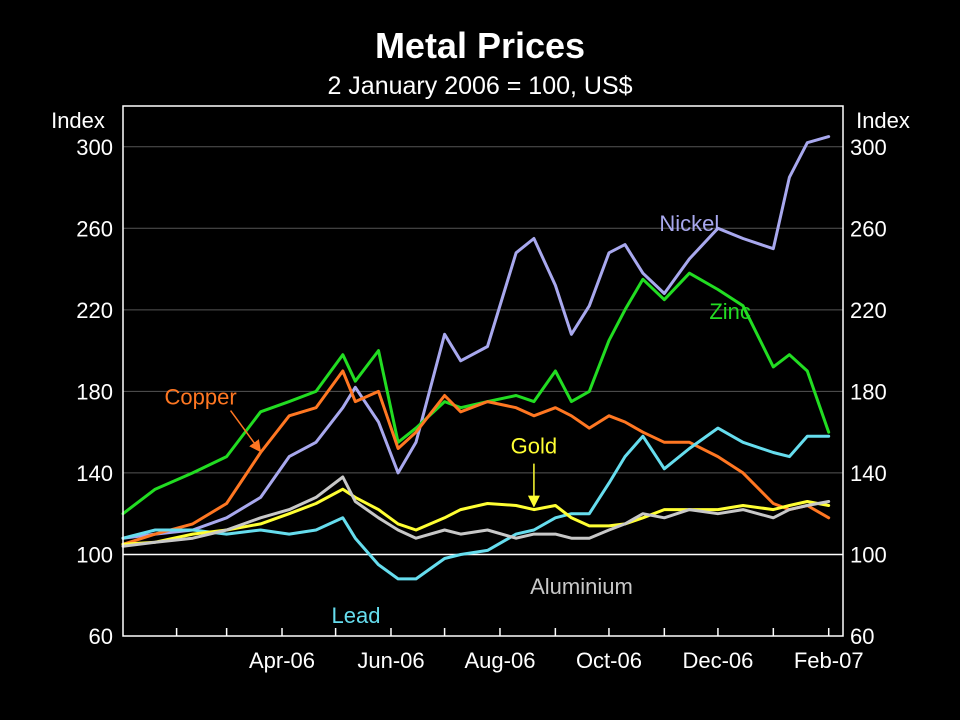 This screenshot has width=960, height=720. I want to click on series-label-lead: Lead, so click(356, 615).